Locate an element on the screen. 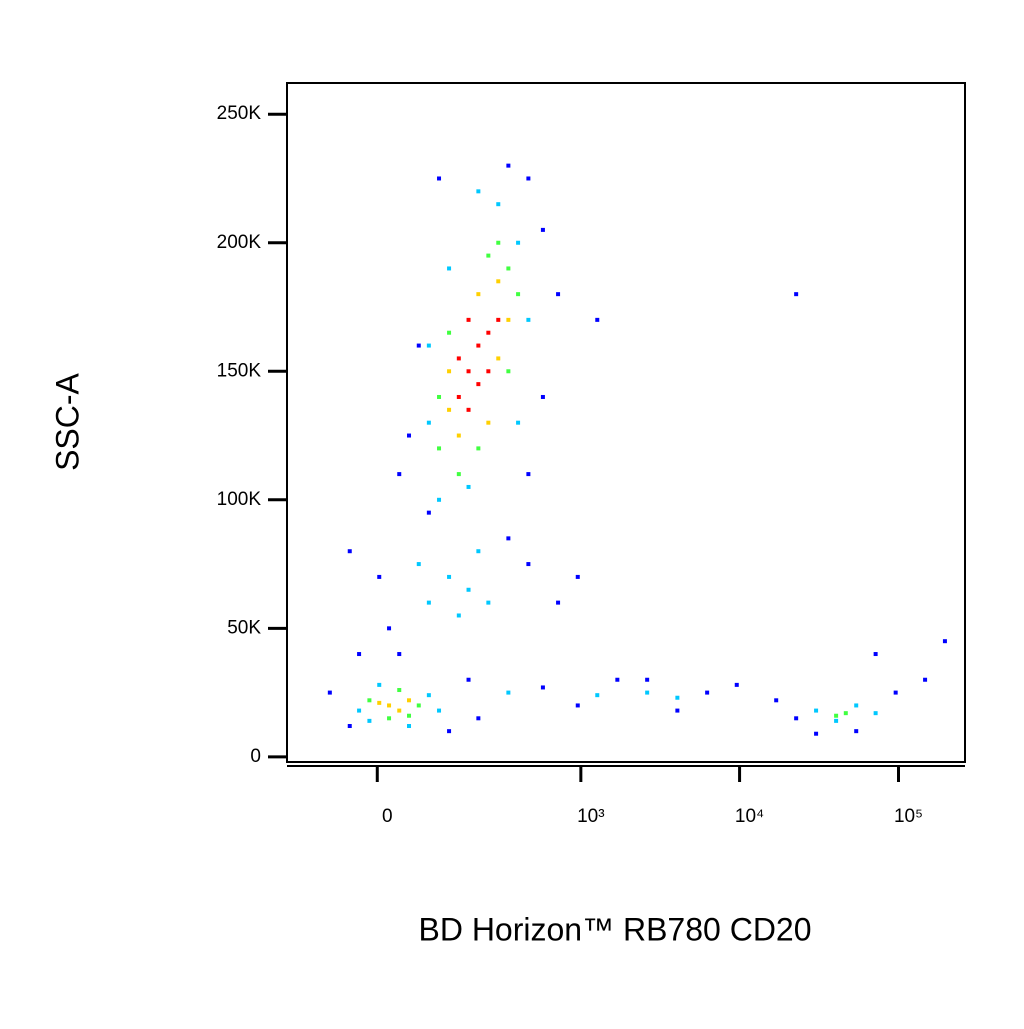  y-tick-label: 250K is located at coordinates (239, 113).